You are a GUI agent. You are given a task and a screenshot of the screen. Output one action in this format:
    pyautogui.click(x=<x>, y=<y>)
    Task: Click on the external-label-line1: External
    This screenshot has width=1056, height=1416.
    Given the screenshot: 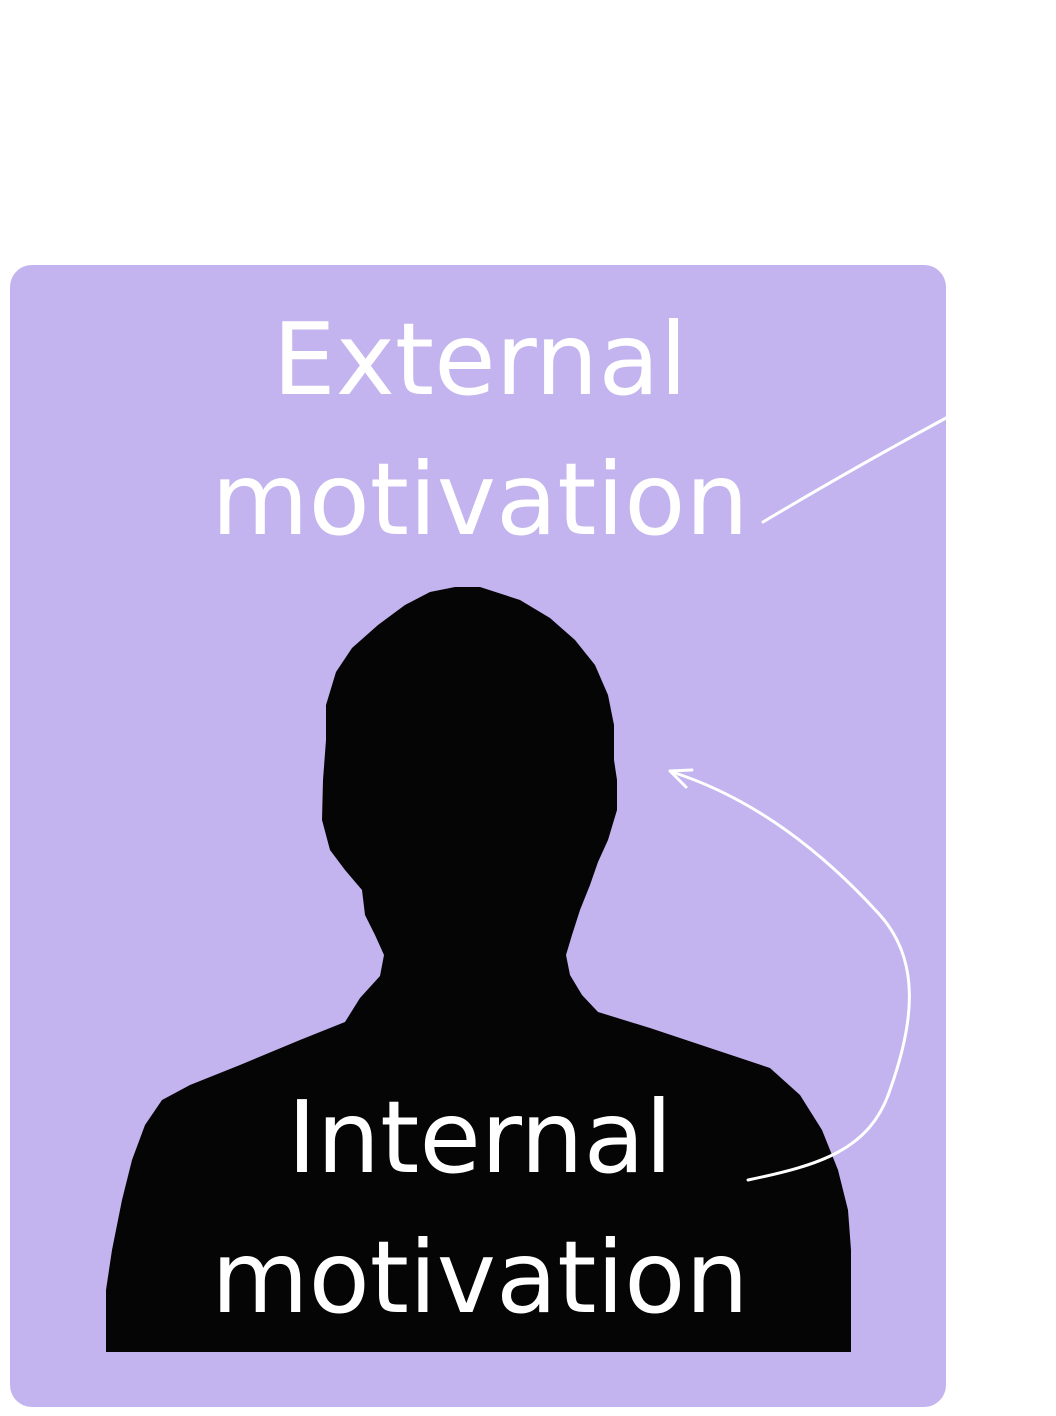 What is the action you would take?
    pyautogui.click(x=480, y=359)
    